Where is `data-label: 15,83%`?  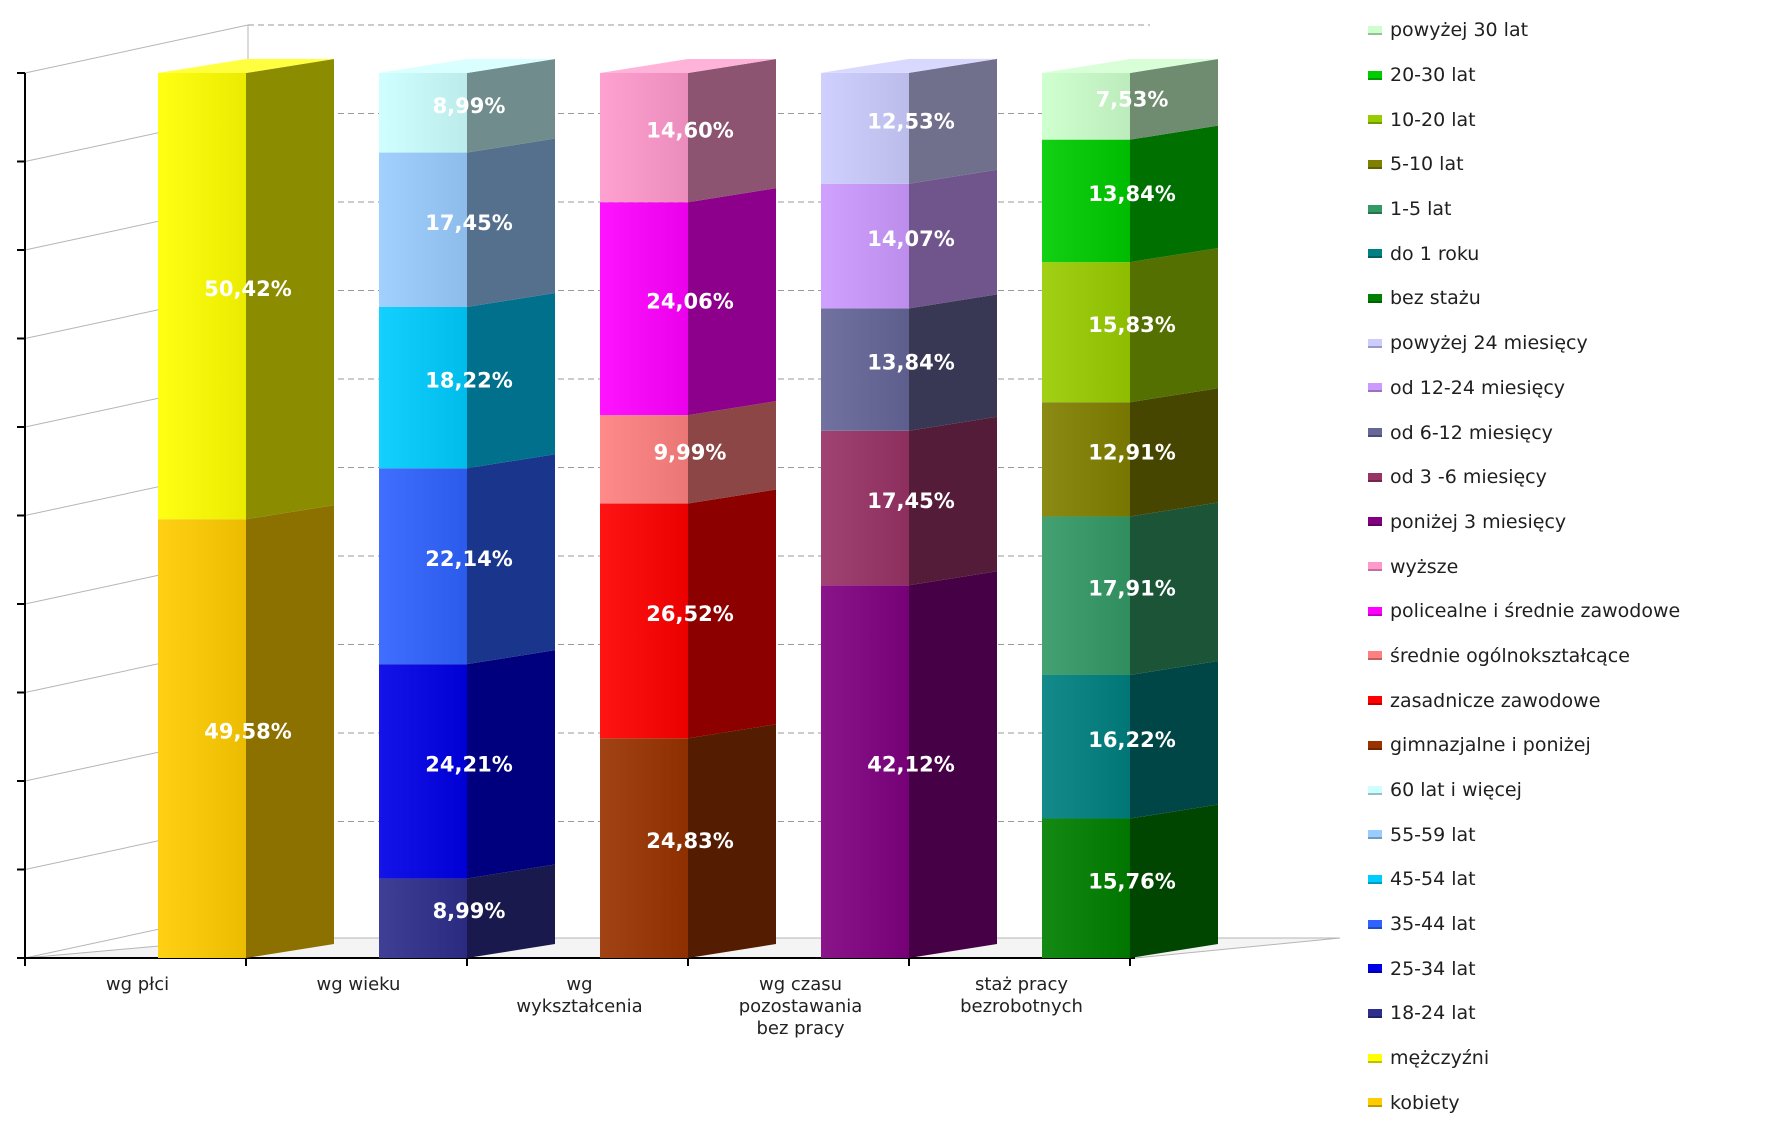 data-label: 15,83% is located at coordinates (1131, 325).